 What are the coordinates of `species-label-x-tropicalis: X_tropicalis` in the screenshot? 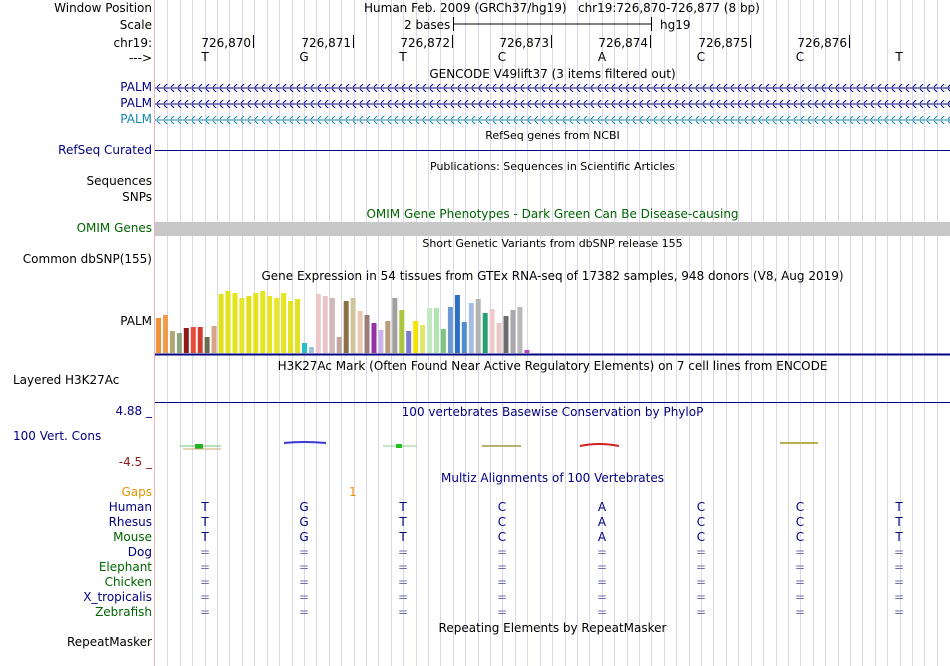 It's located at (117, 597).